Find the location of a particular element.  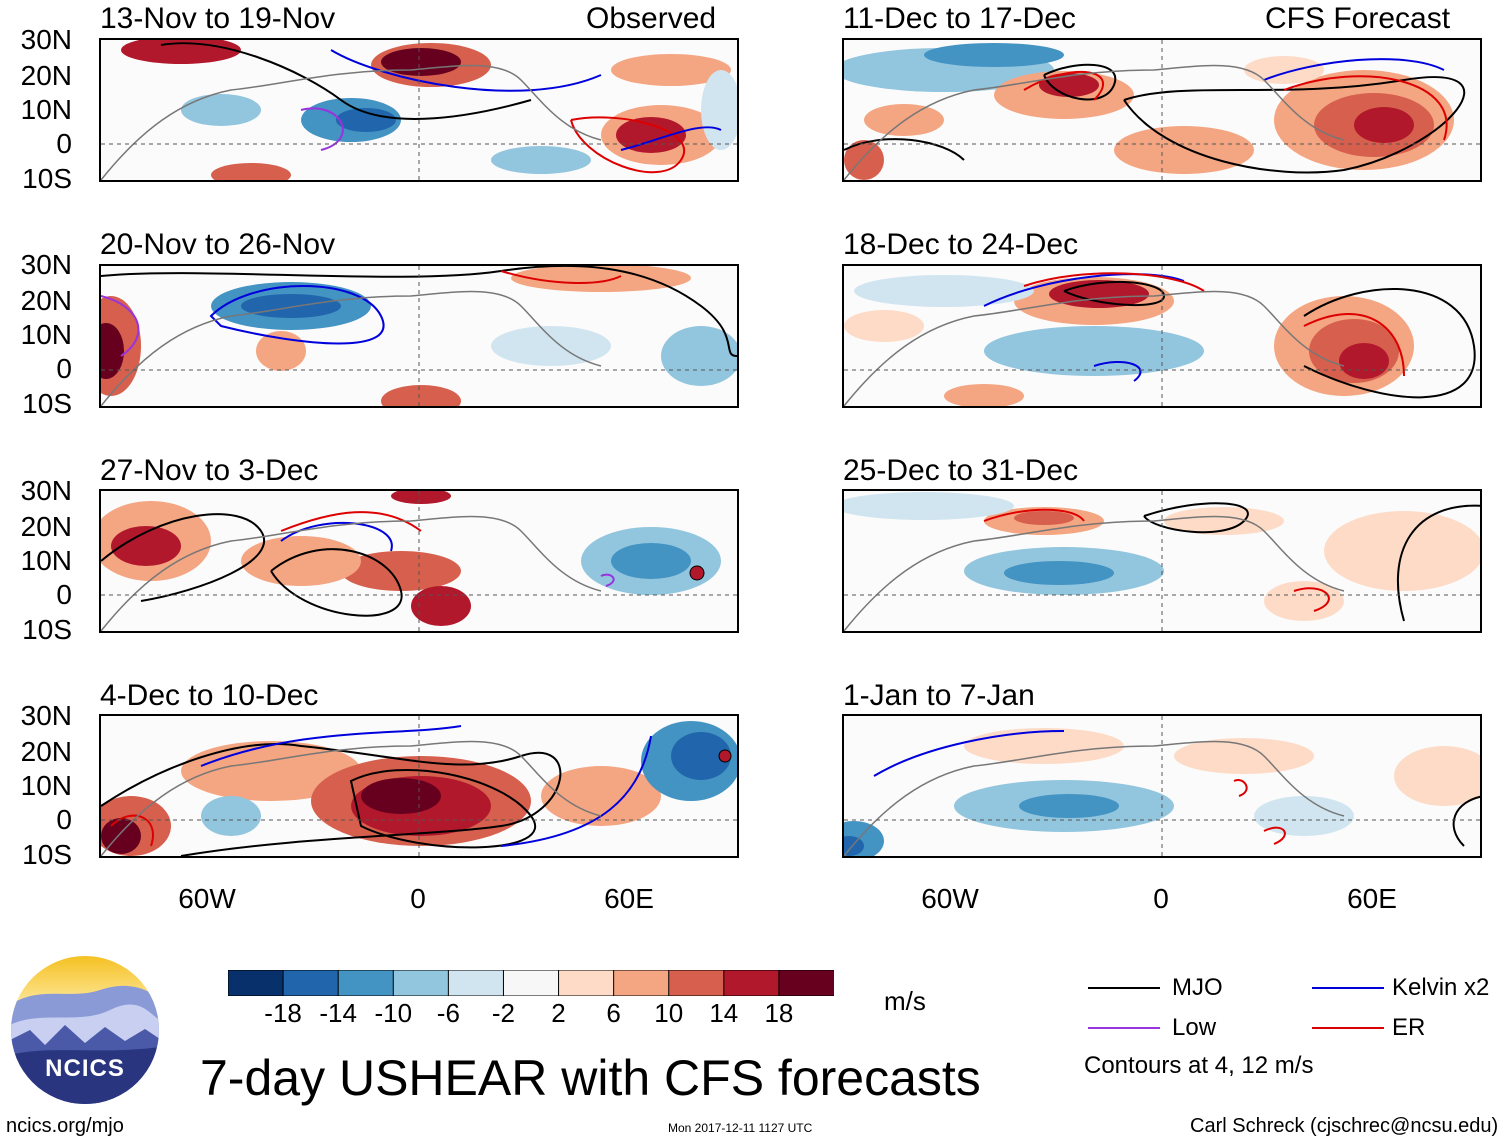

colorbar-tick-label: -14 is located at coordinates (338, 1013).